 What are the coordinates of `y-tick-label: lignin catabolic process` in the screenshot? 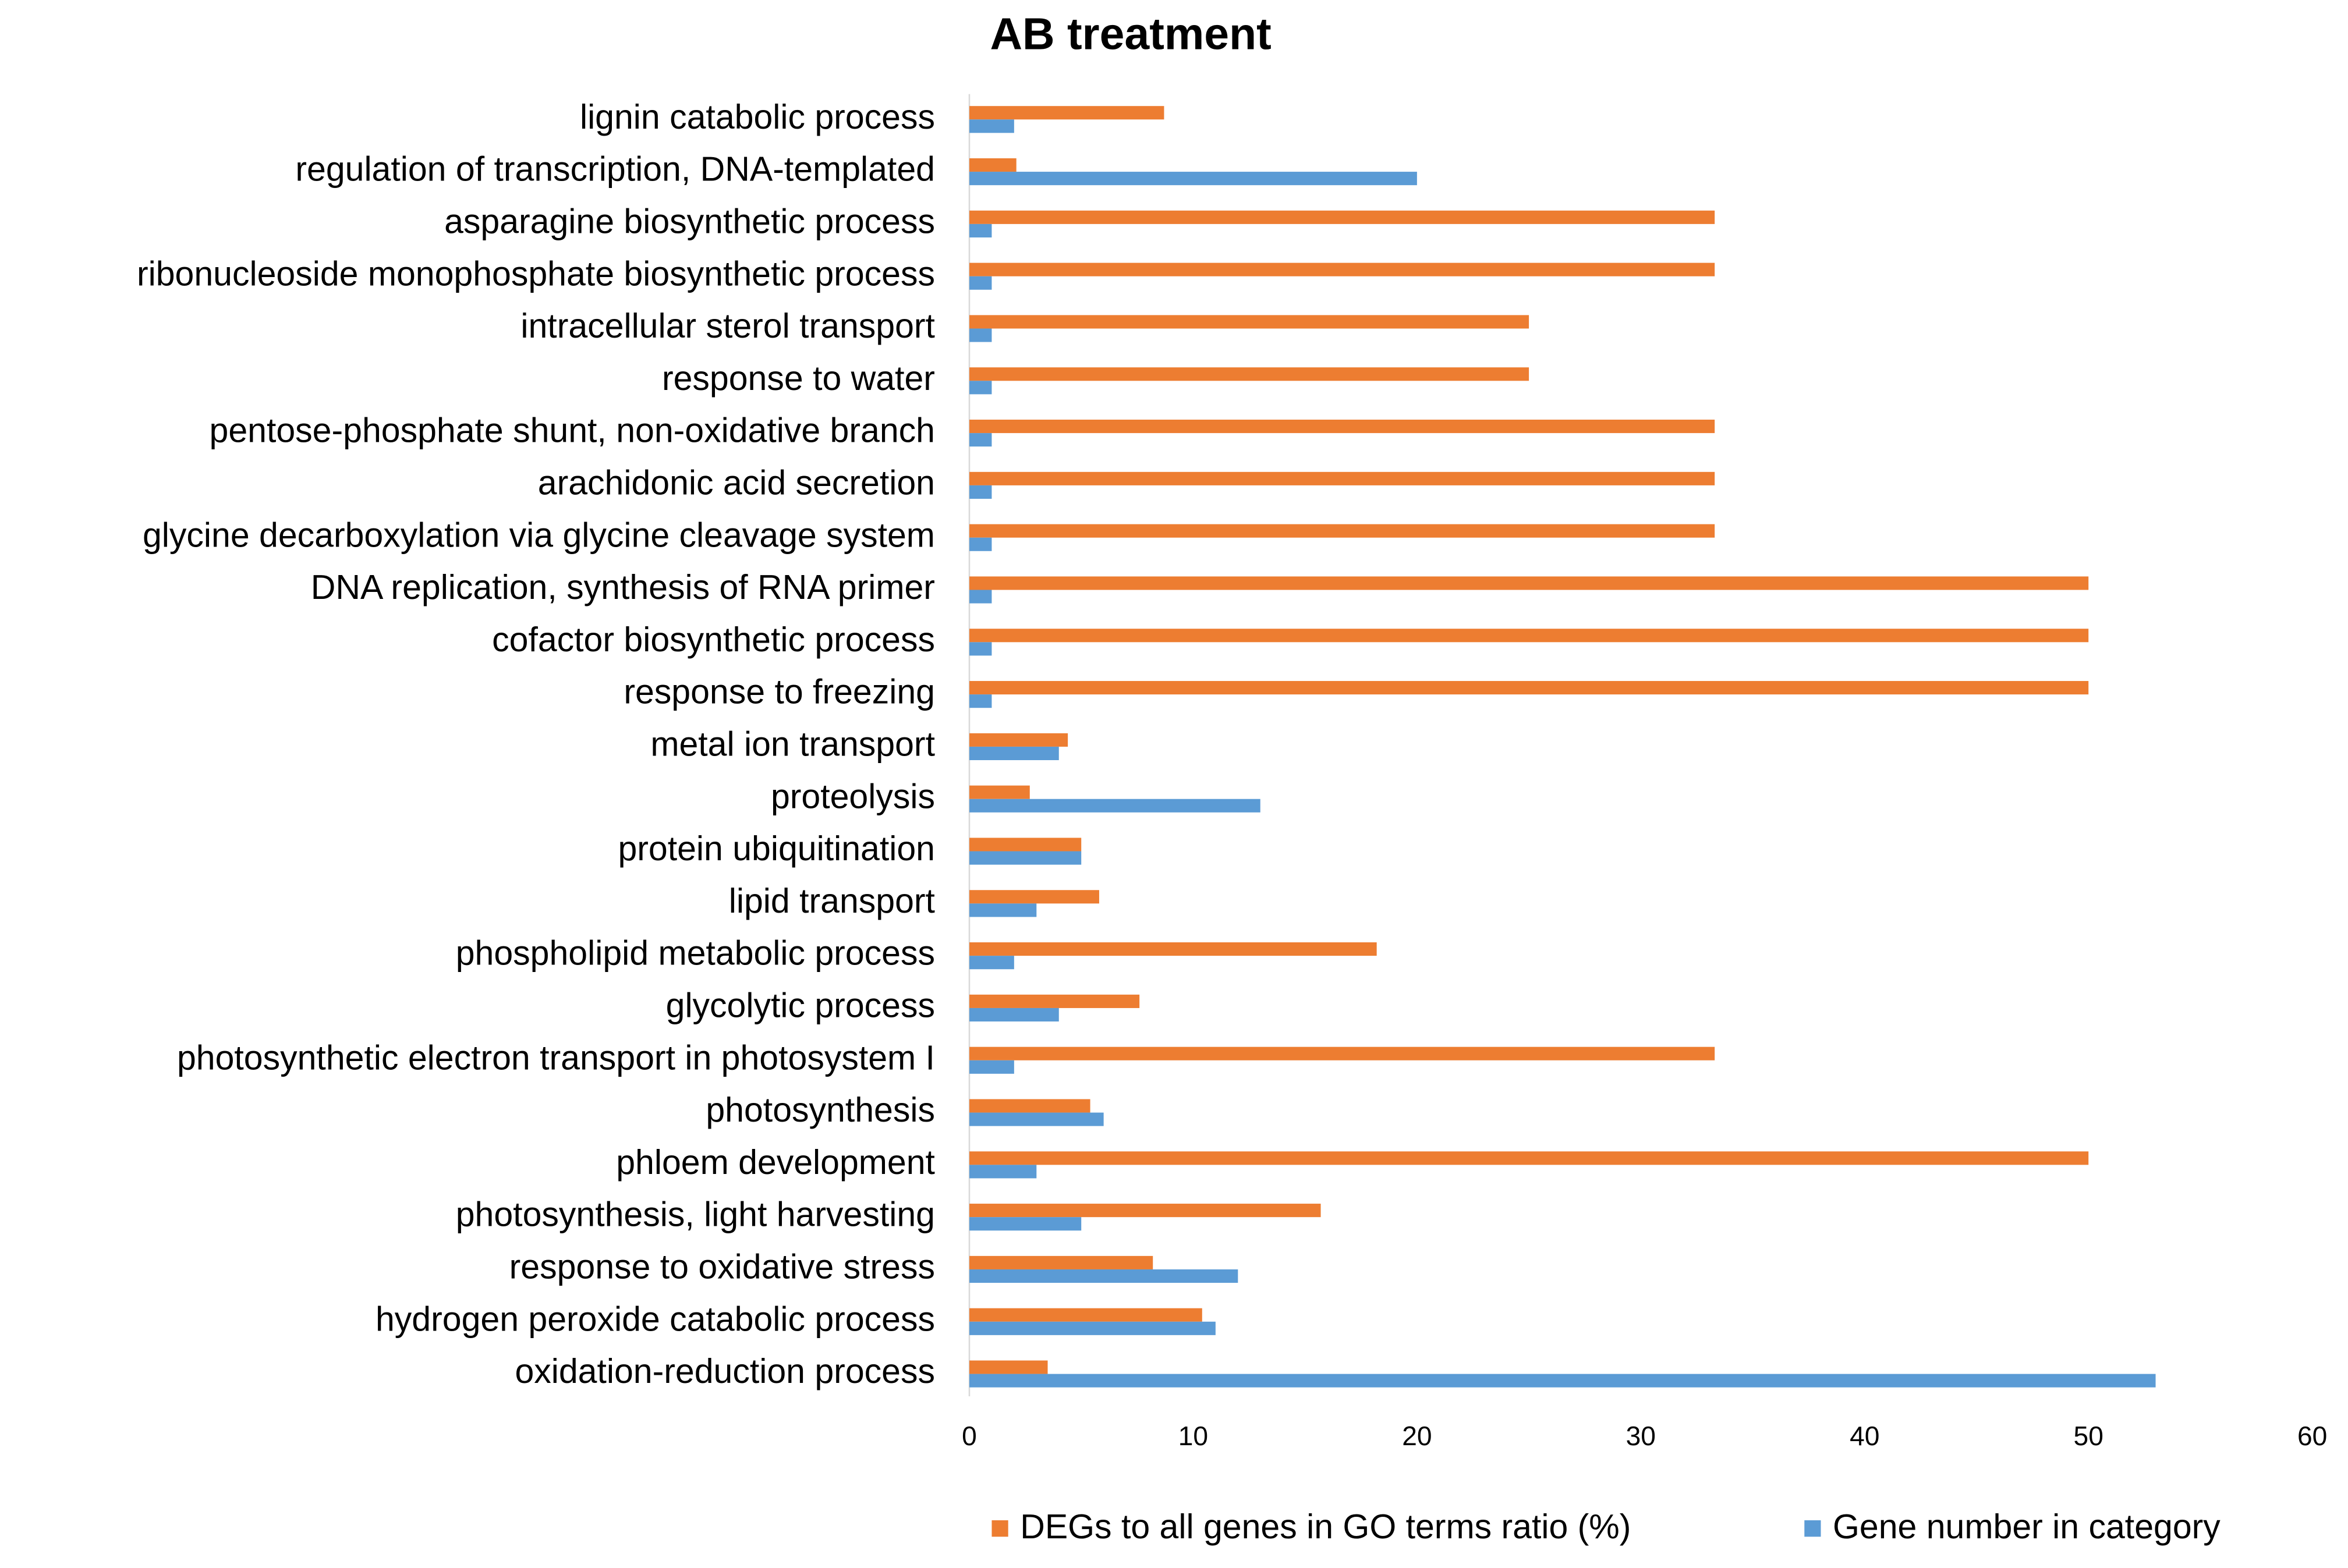 It's located at (757, 117).